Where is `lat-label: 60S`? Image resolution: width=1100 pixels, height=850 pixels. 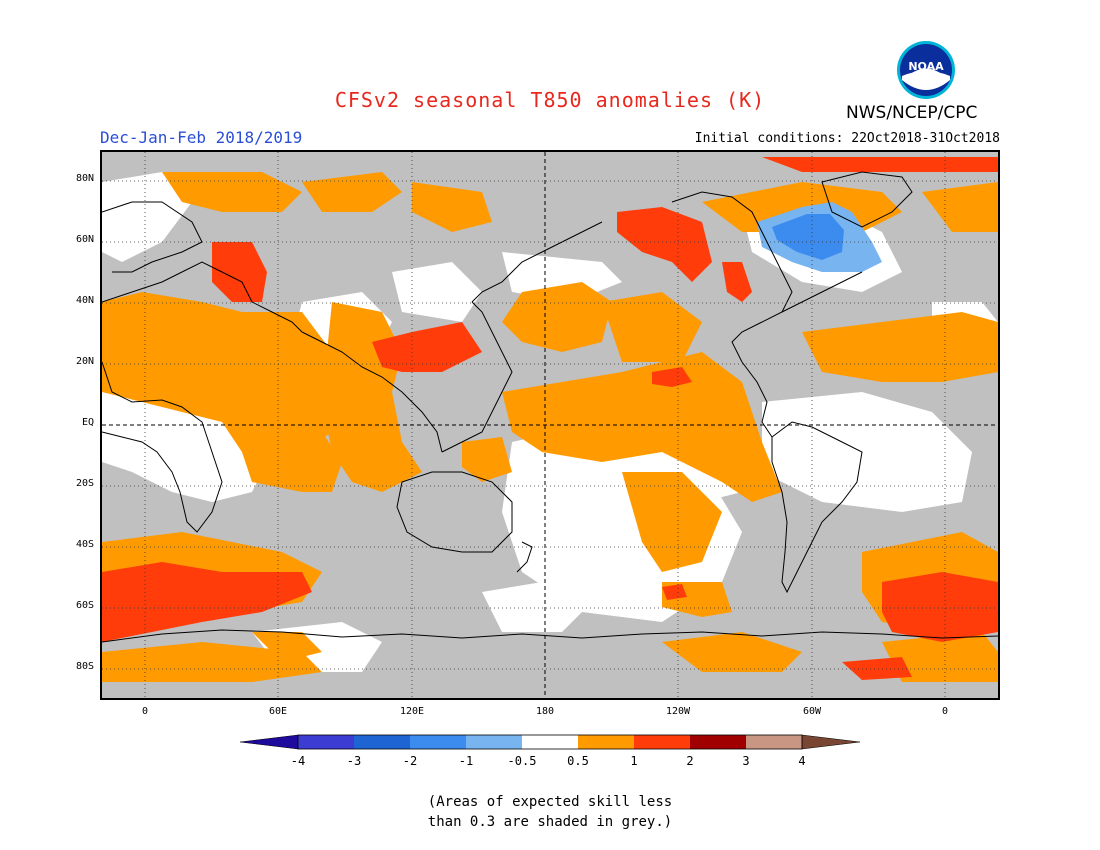 lat-label: 60S is located at coordinates (84, 605).